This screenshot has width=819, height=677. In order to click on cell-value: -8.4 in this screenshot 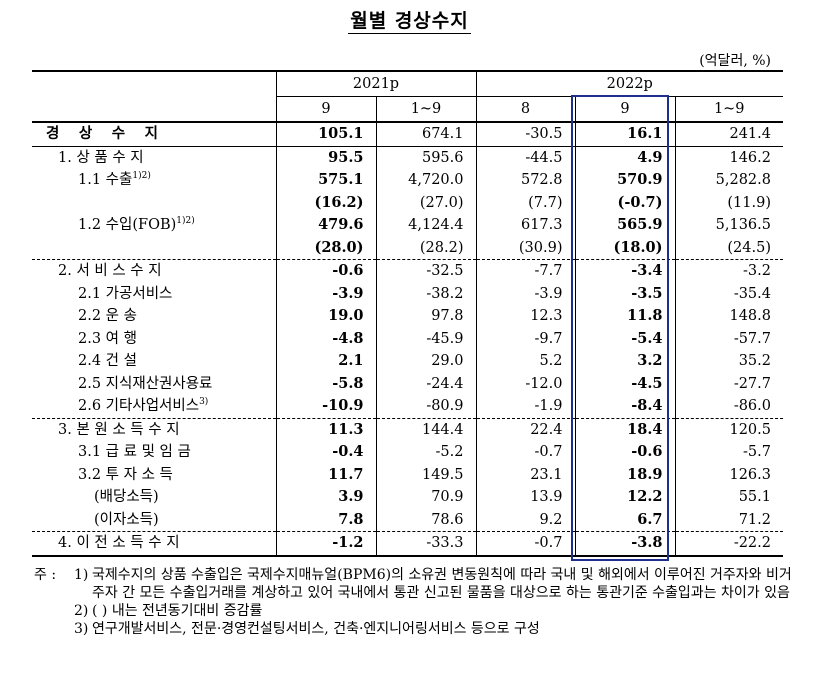, I will do `click(624, 406)`.